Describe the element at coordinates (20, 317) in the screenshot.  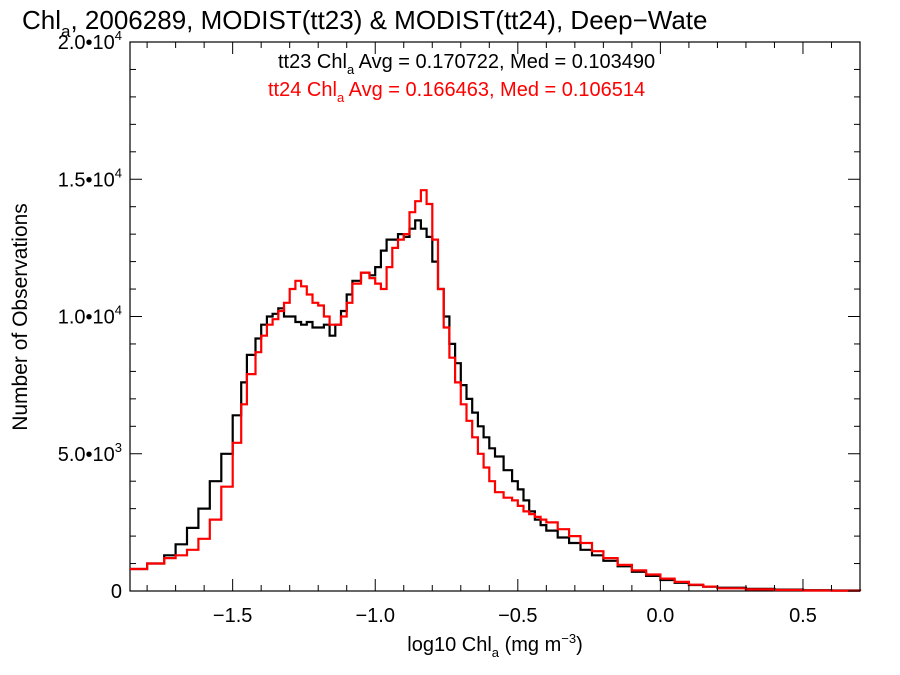
I see `y-axis-label: Number of Observations` at that location.